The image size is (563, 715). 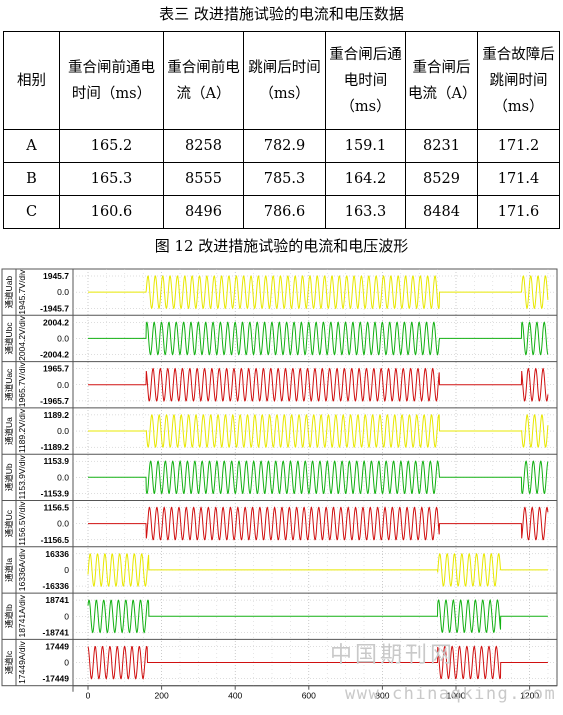 What do you see at coordinates (55, 540) in the screenshot?
I see `channel-min-label: -1156.5` at bounding box center [55, 540].